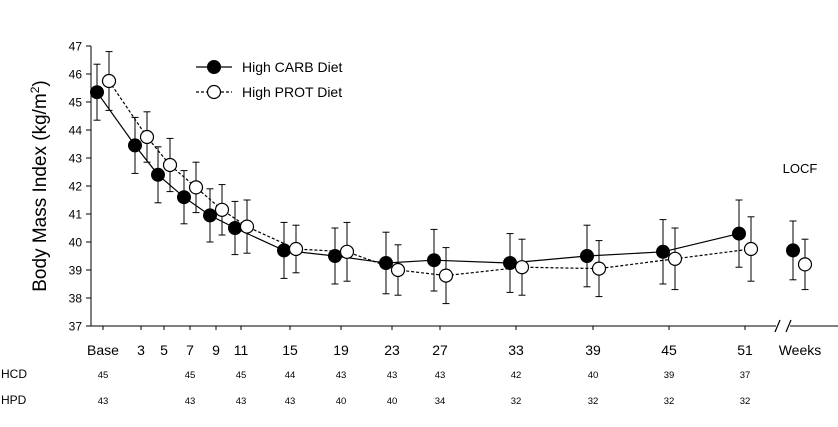 This screenshot has height=427, width=838. What do you see at coordinates (386, 263) in the screenshot?
I see `point-carb-w23` at bounding box center [386, 263].